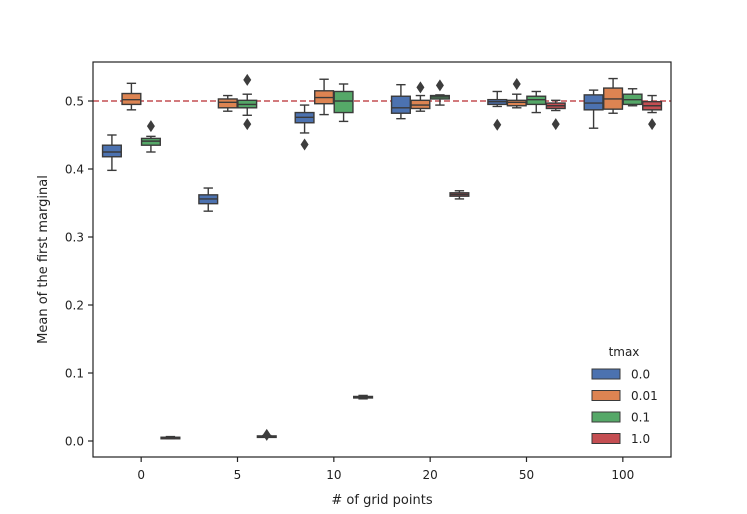  I want to click on legend-title: tmax, so click(624, 352).